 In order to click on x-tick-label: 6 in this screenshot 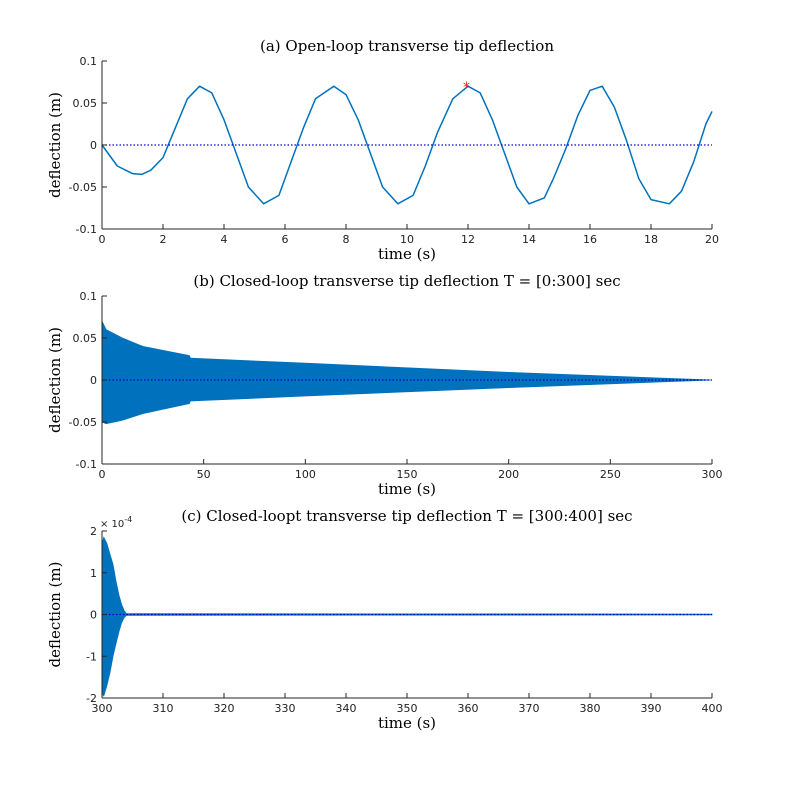, I will do `click(285, 239)`.